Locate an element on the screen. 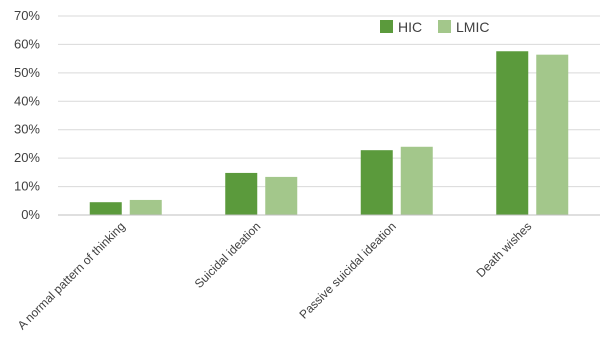  y-tick-label: 70% is located at coordinates (27, 15).